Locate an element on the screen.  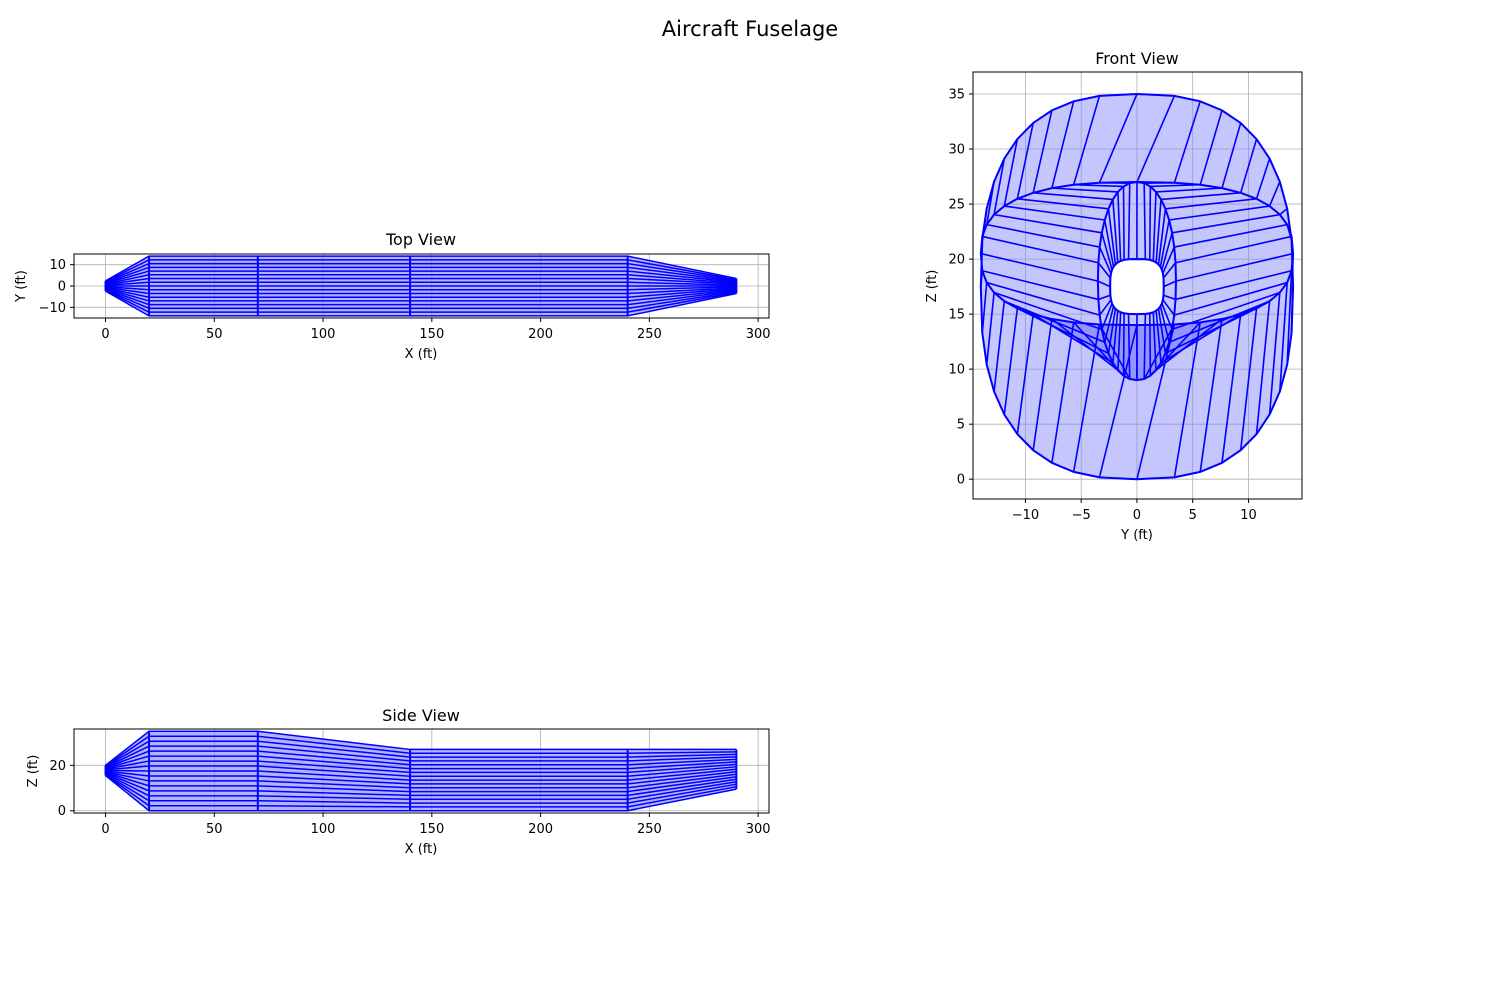
side-view-frame is located at coordinates (421, 771).